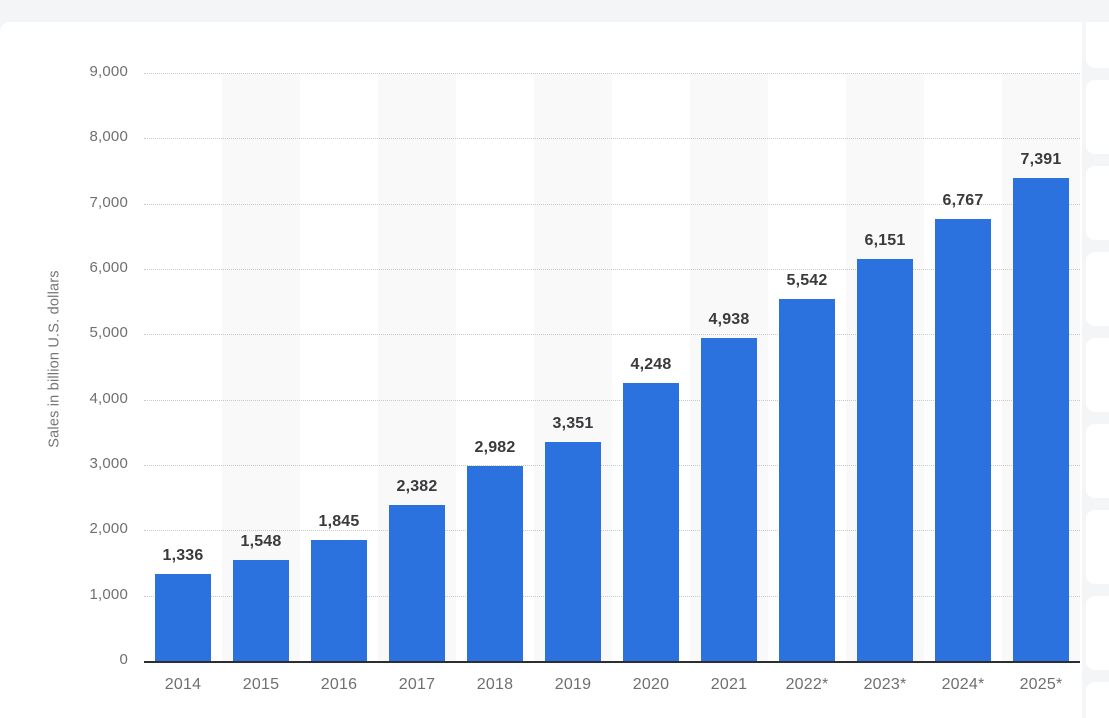 This screenshot has height=718, width=1109. What do you see at coordinates (807, 684) in the screenshot?
I see `x-axis-tick-label: 2022*` at bounding box center [807, 684].